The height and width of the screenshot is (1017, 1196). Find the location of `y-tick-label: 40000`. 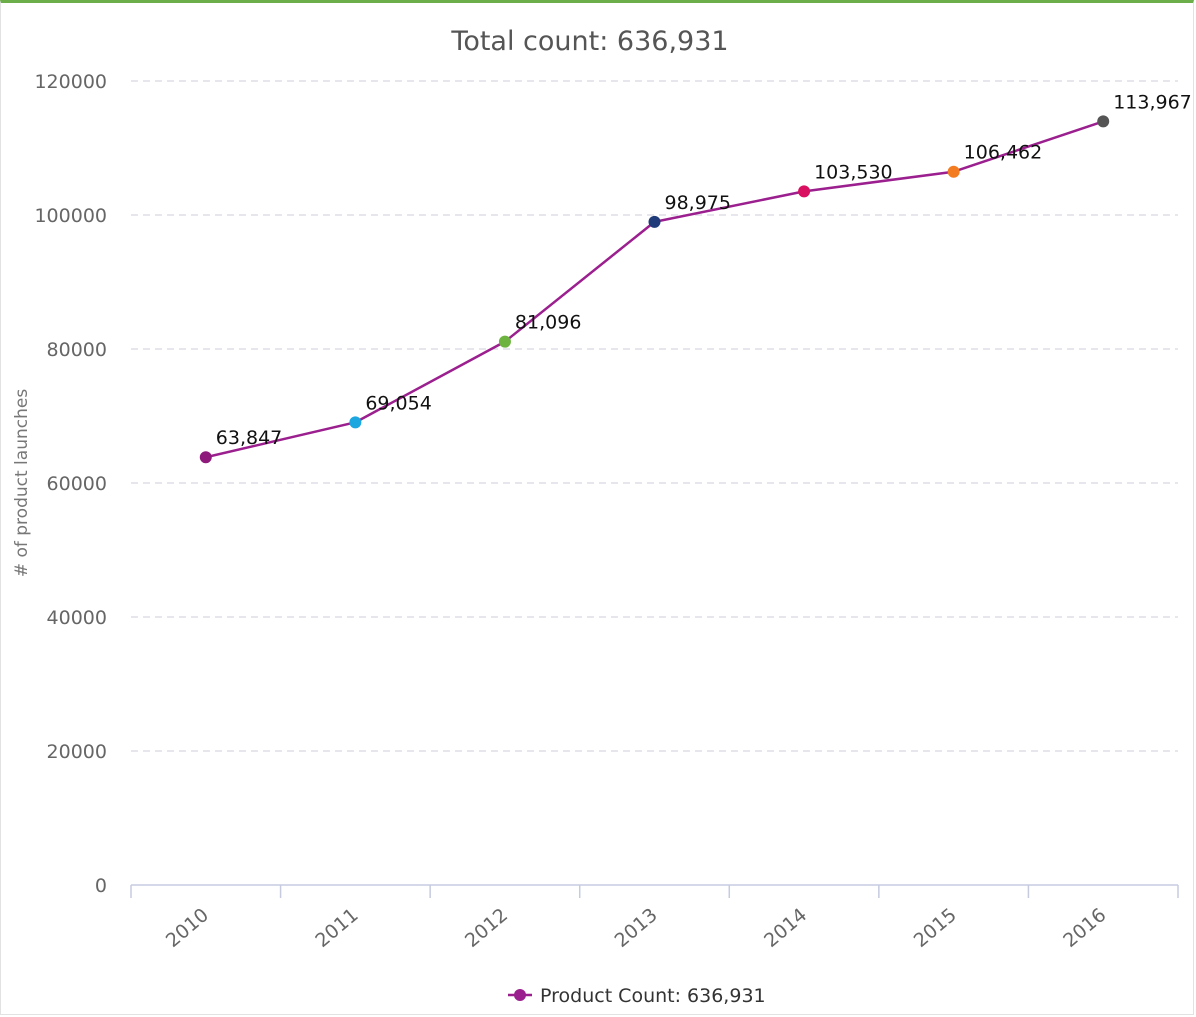

y-tick-label: 40000 is located at coordinates (77, 618).